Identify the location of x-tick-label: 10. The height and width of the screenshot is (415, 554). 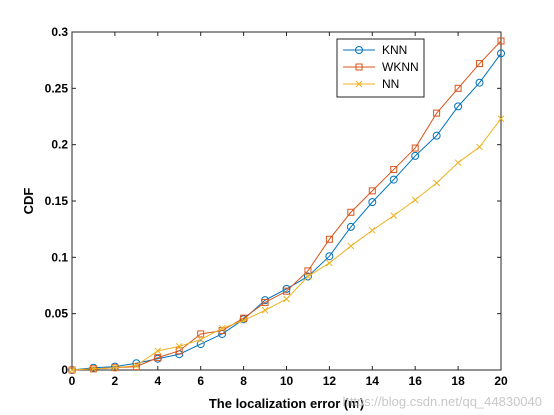
(287, 381).